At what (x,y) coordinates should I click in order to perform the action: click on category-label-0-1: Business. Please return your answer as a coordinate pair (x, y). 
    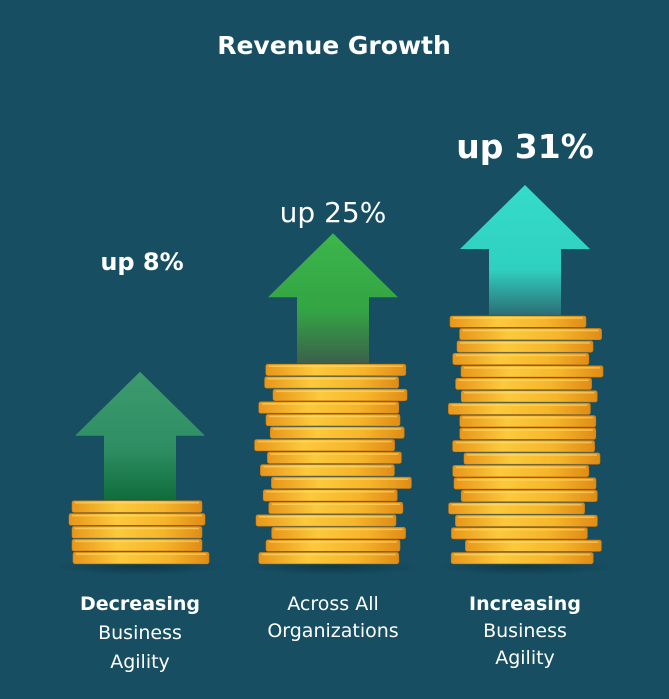
    Looking at the image, I should click on (140, 633).